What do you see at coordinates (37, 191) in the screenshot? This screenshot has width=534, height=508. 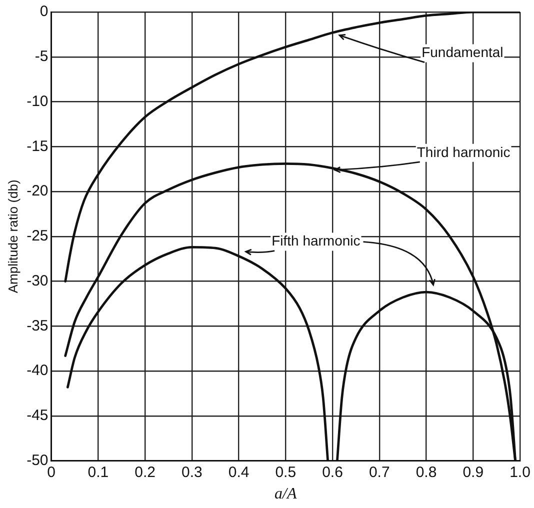 I see `y-tick-label: -20` at bounding box center [37, 191].